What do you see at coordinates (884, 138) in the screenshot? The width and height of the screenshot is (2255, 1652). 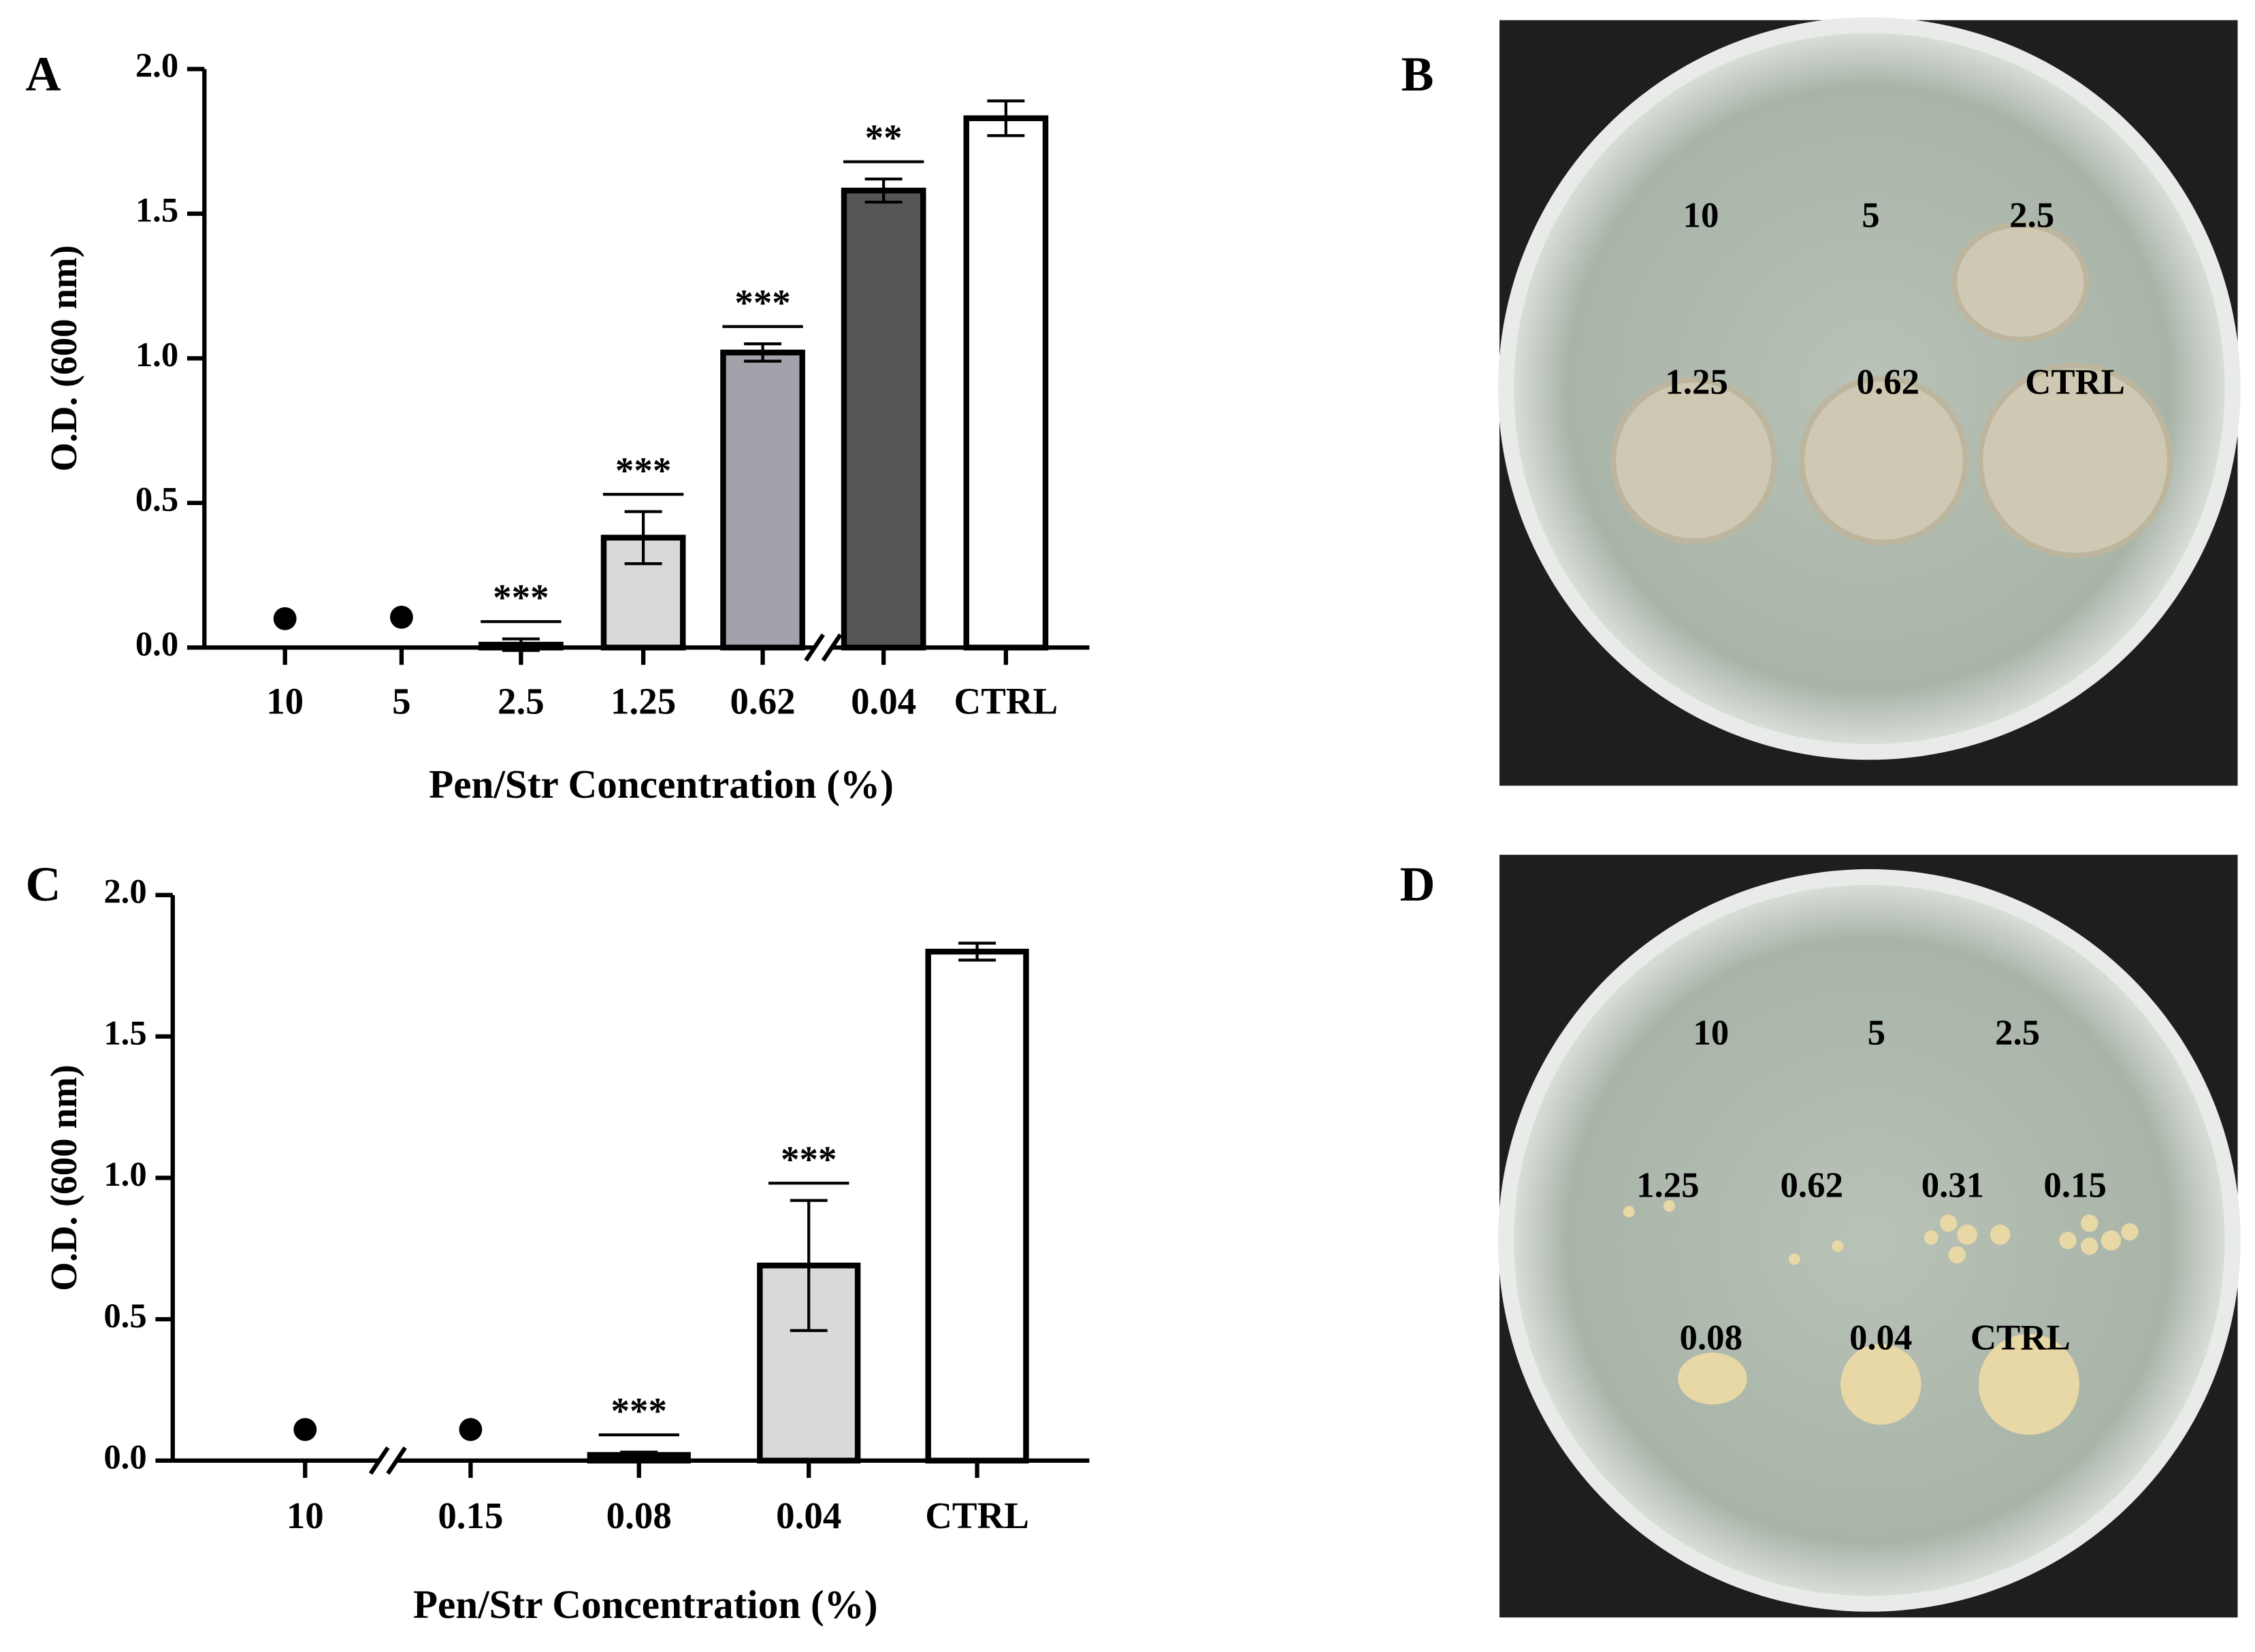 I see `significance-label: **` at bounding box center [884, 138].